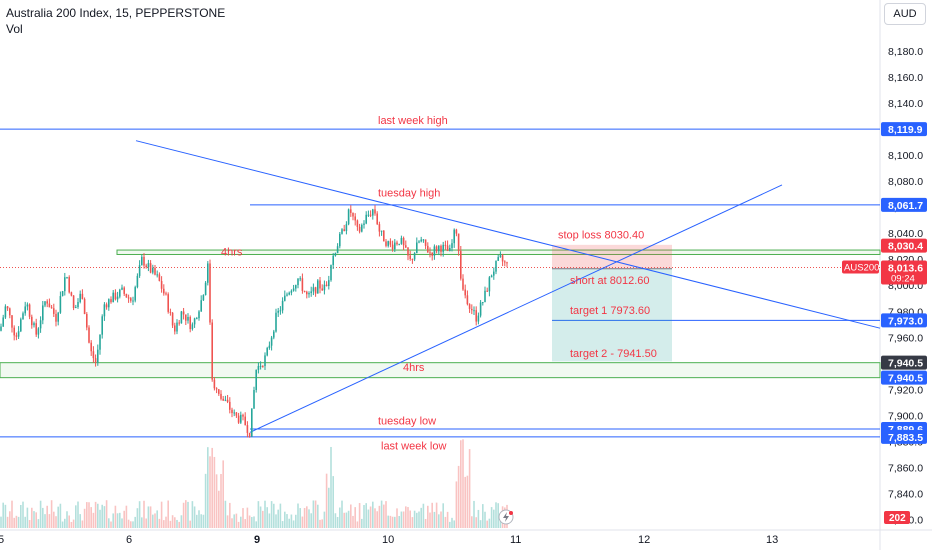 Image resolution: width=932 pixels, height=550 pixels. I want to click on time-axis: 5 6 9 10 11 12 13, so click(389, 540).